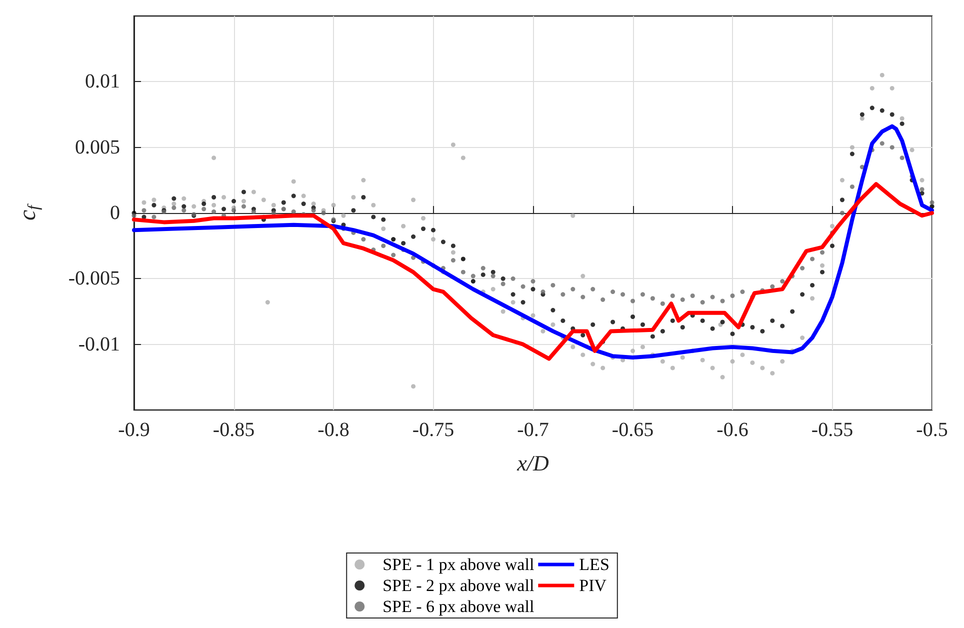 Image resolution: width=964 pixels, height=628 pixels. I want to click on y-tick-label: 0.01, so click(102, 81).